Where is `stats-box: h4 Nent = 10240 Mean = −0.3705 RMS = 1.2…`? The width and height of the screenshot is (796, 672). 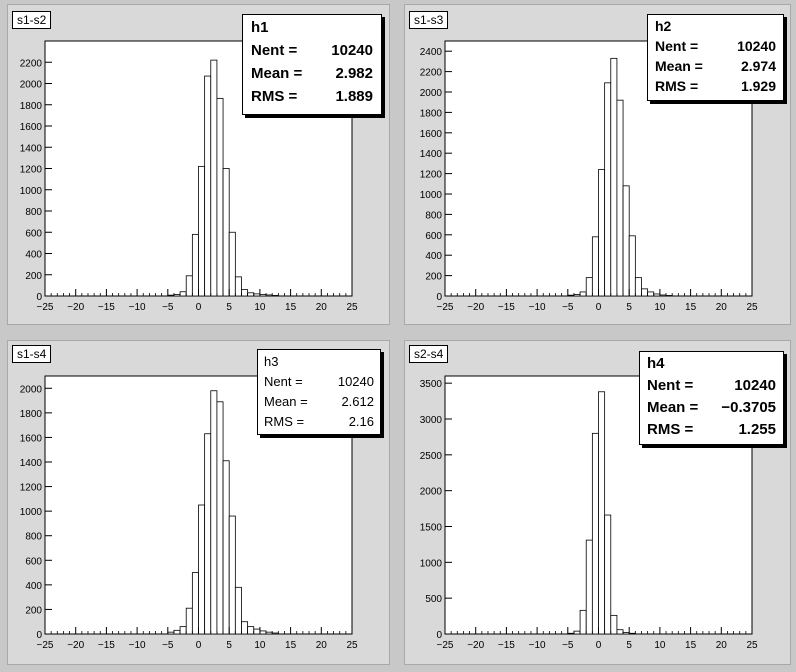
stats-box: h4 Nent = 10240 Mean = −0.3705 RMS = 1.2… is located at coordinates (711, 398).